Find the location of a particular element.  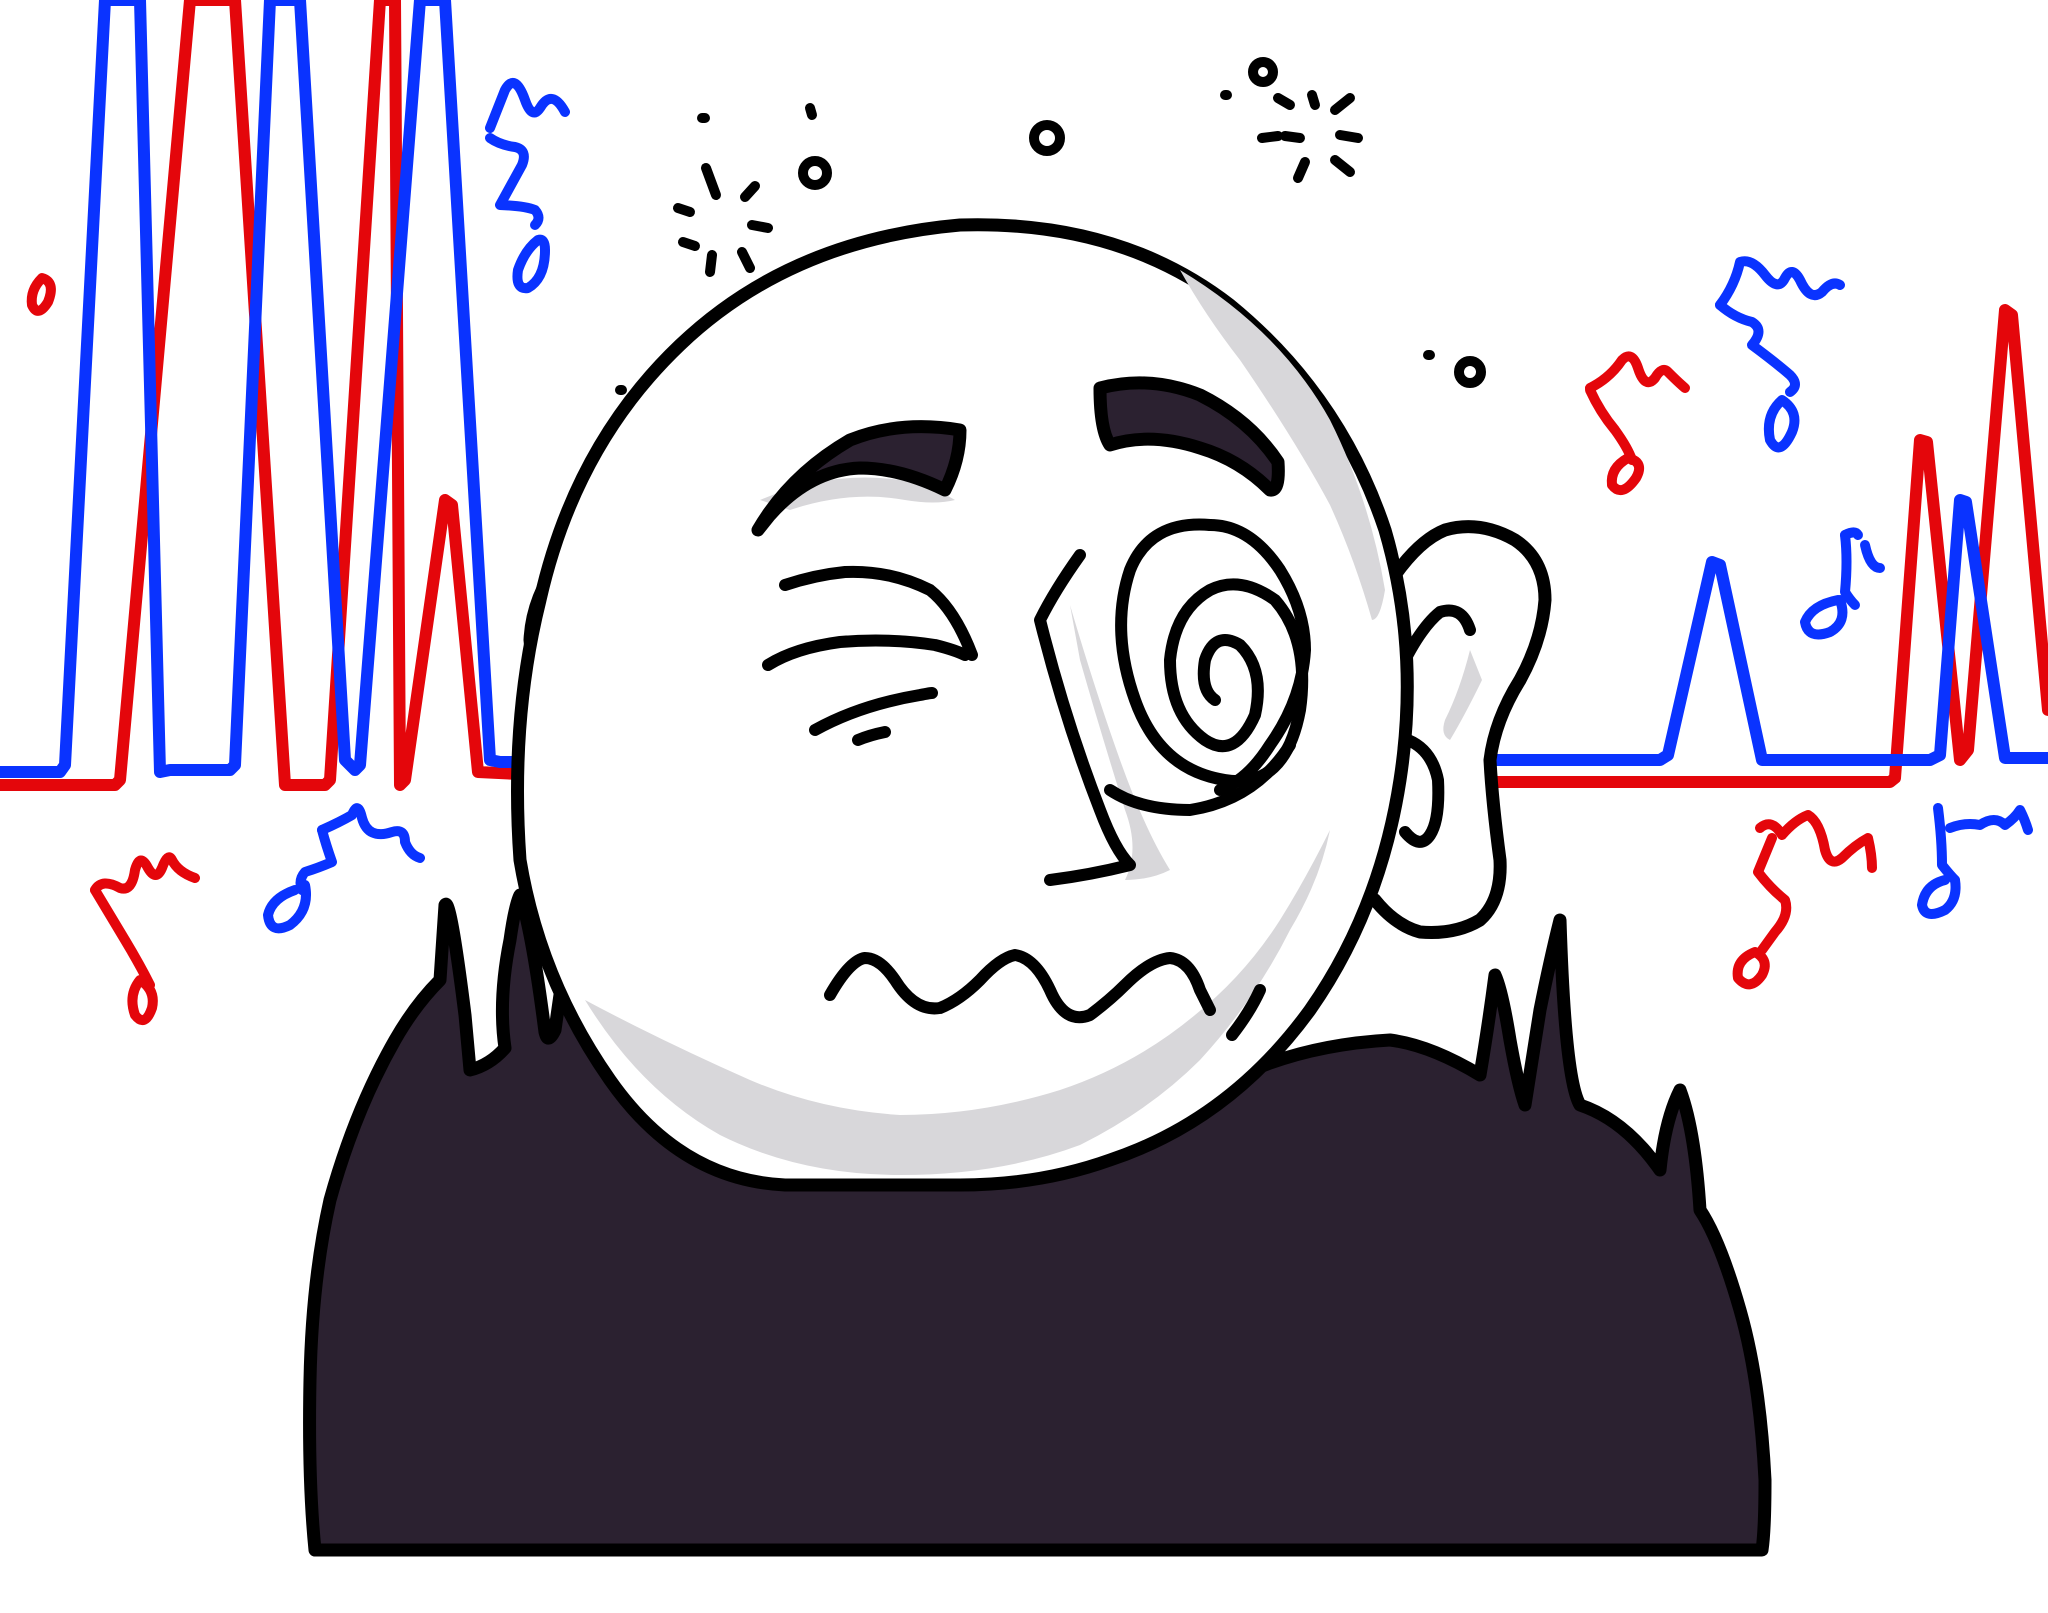

under-eye-line is located at coordinates (1200, 777).